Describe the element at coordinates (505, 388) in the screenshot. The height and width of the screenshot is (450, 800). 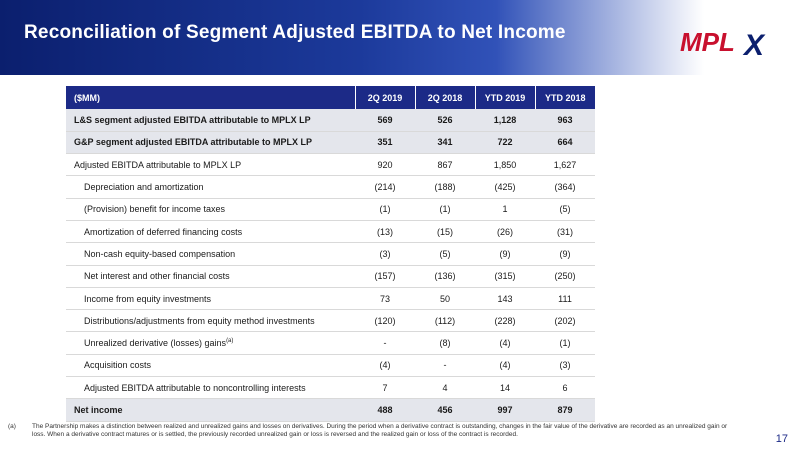
I see `cell-value: 14` at that location.